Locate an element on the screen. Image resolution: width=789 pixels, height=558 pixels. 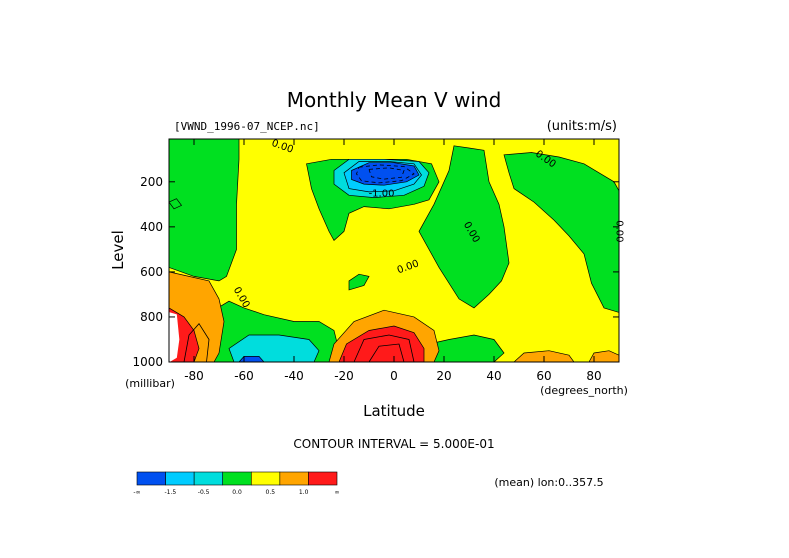
field-negative-mid is located at coordinates (359, 282).